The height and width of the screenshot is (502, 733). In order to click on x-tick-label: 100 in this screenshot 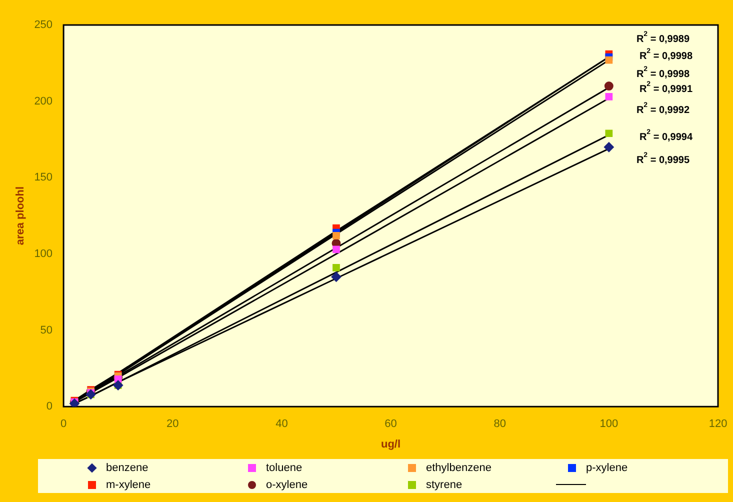, I will do `click(609, 424)`.